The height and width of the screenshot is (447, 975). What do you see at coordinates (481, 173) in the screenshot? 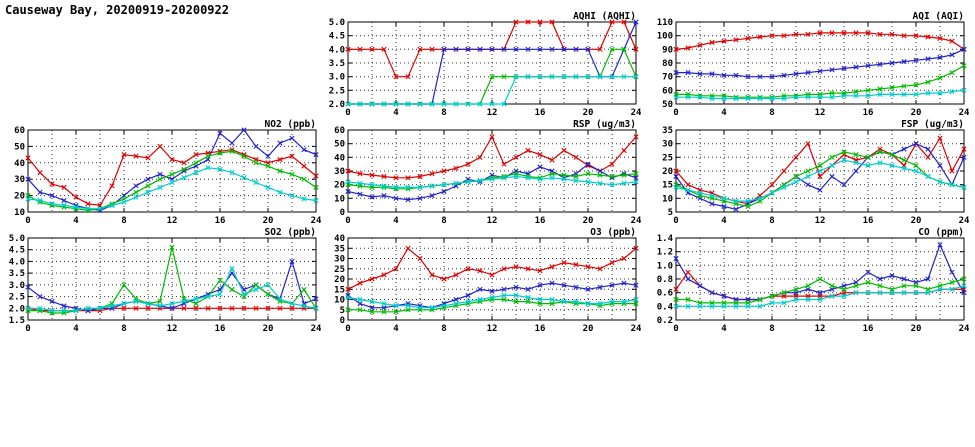
I see `chart-rsp: 0 10 20 30 40 50 60 0 4 8 12 16 20 24 RSP (ug/m3)` at bounding box center [481, 173].